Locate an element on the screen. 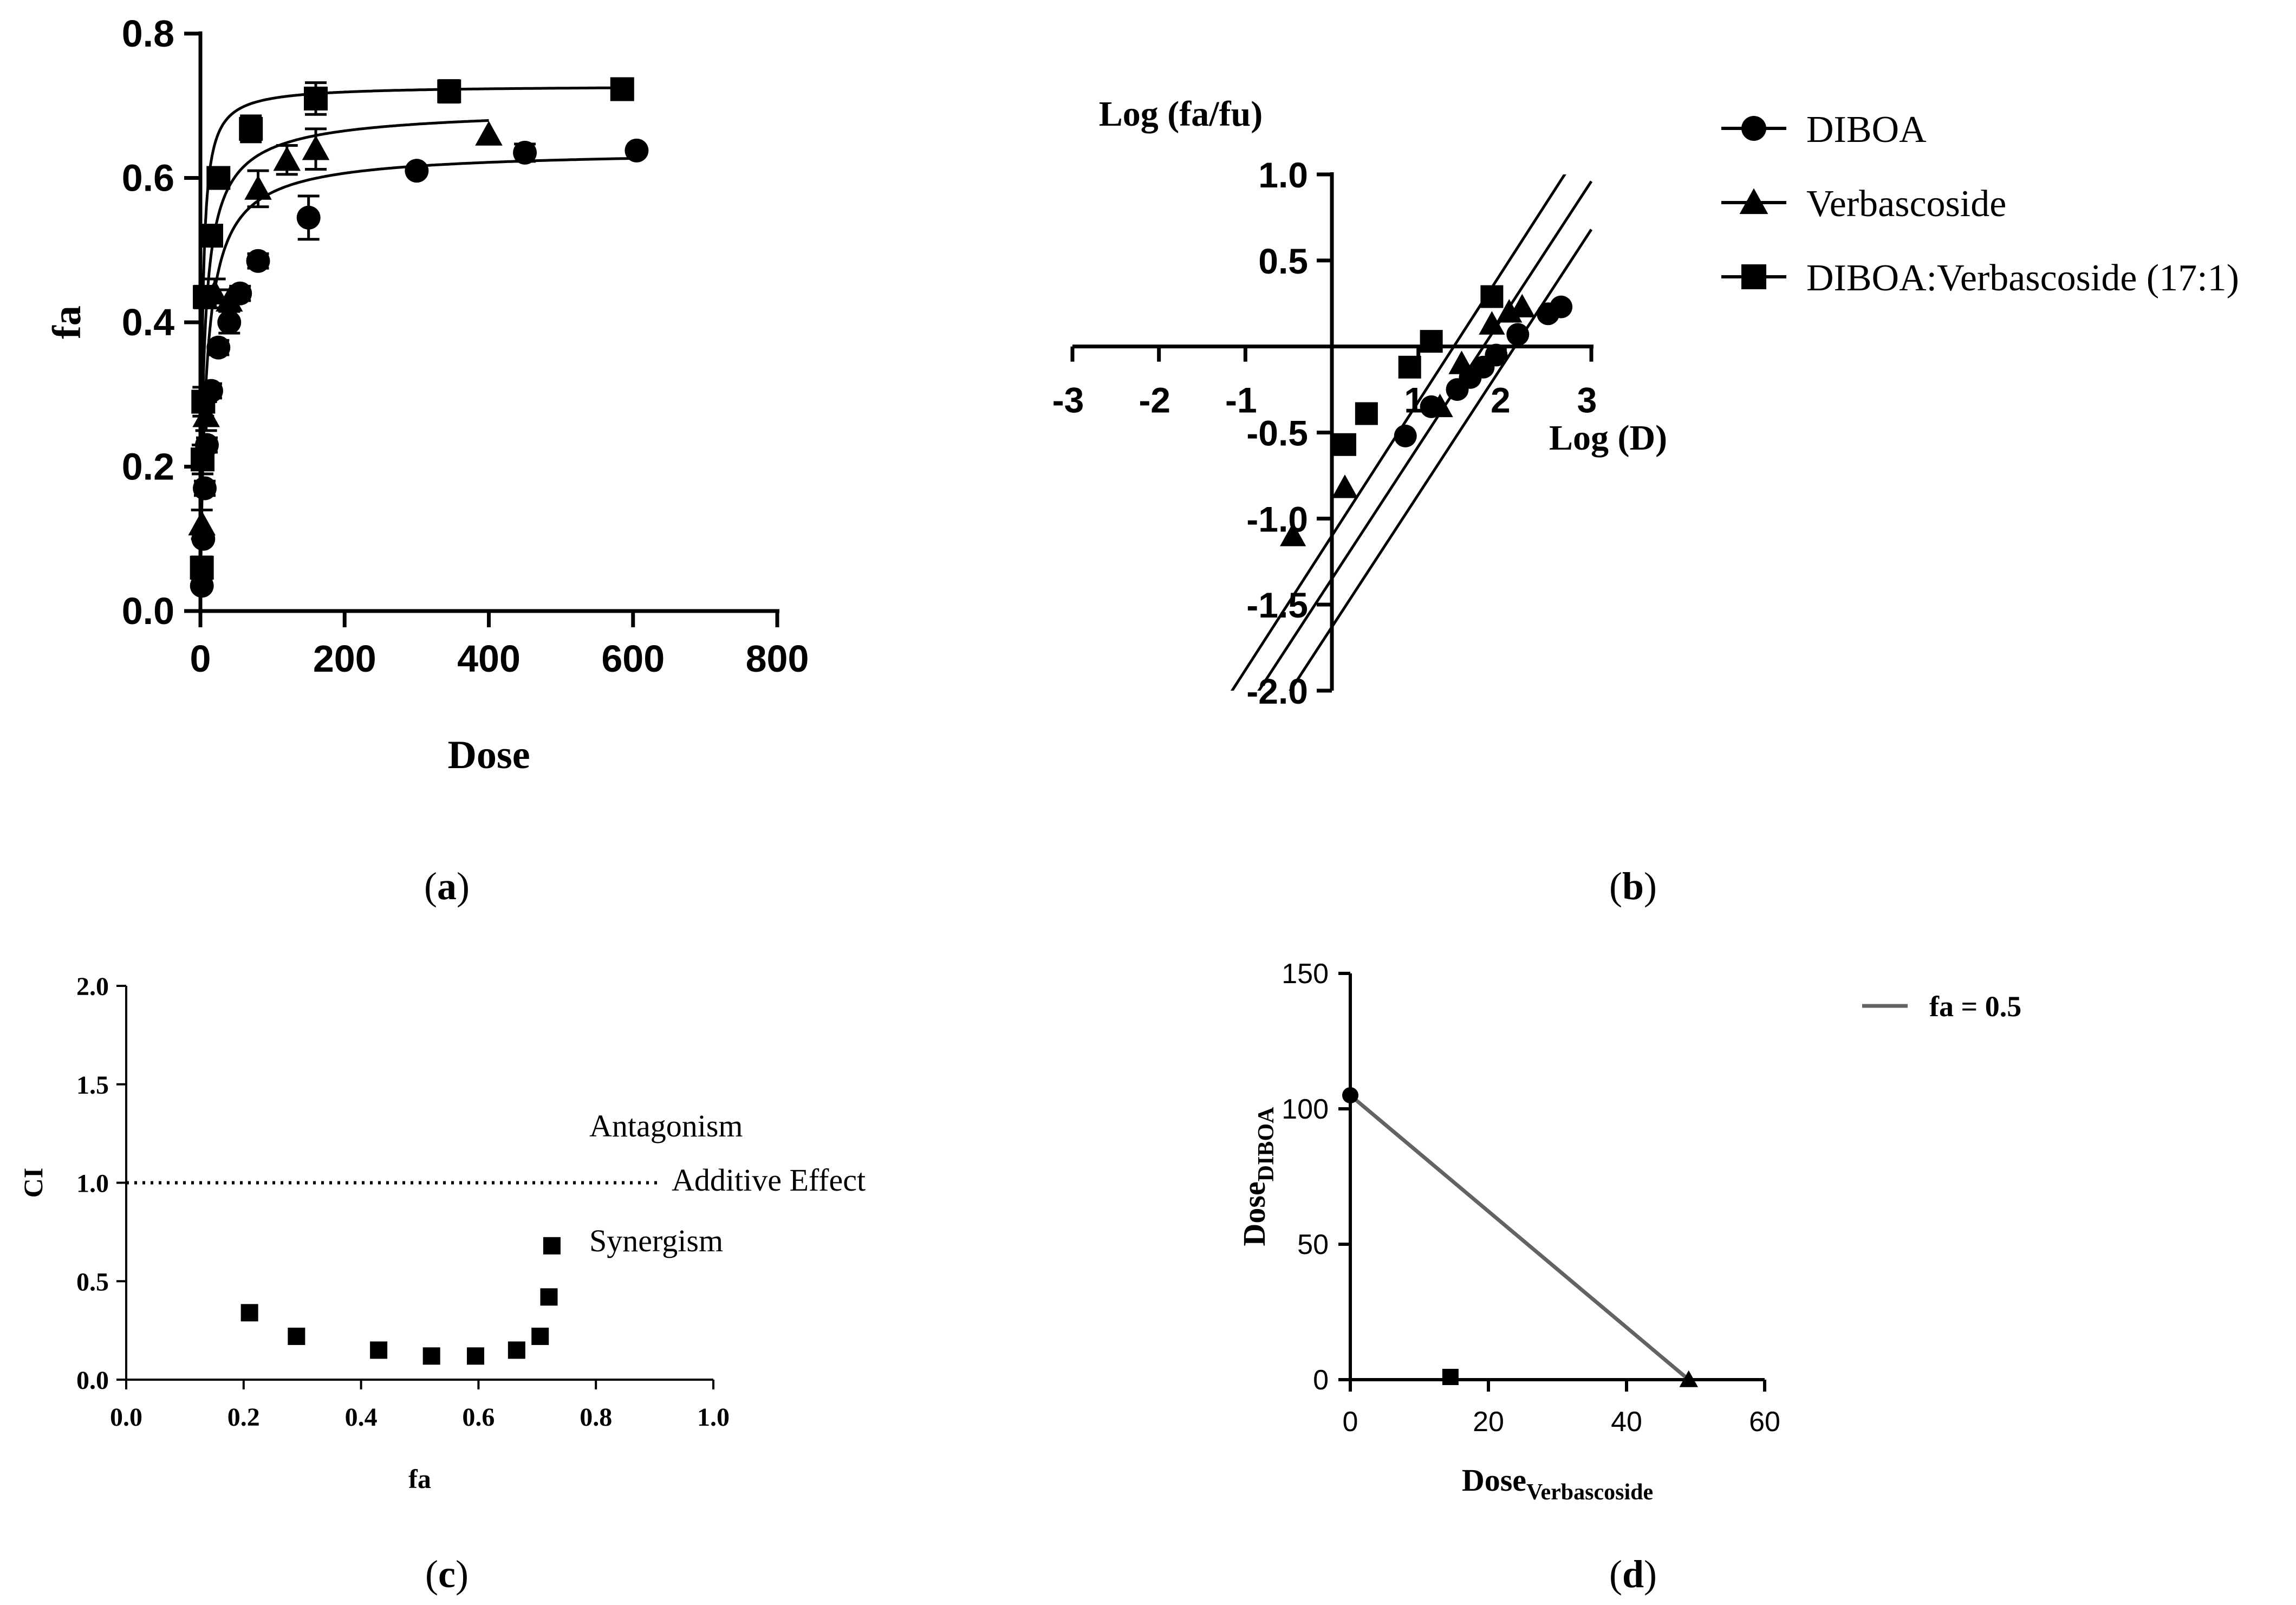 The height and width of the screenshot is (1605, 2296). x-tick-label: 0.6 is located at coordinates (478, 1417).